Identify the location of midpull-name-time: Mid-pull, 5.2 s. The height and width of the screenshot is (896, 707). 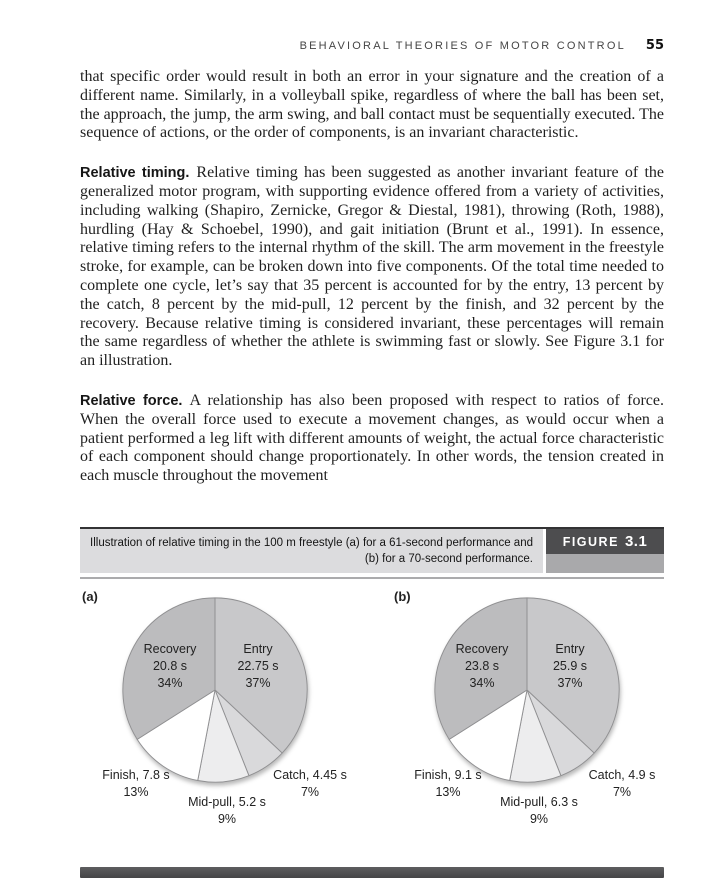
(227, 802).